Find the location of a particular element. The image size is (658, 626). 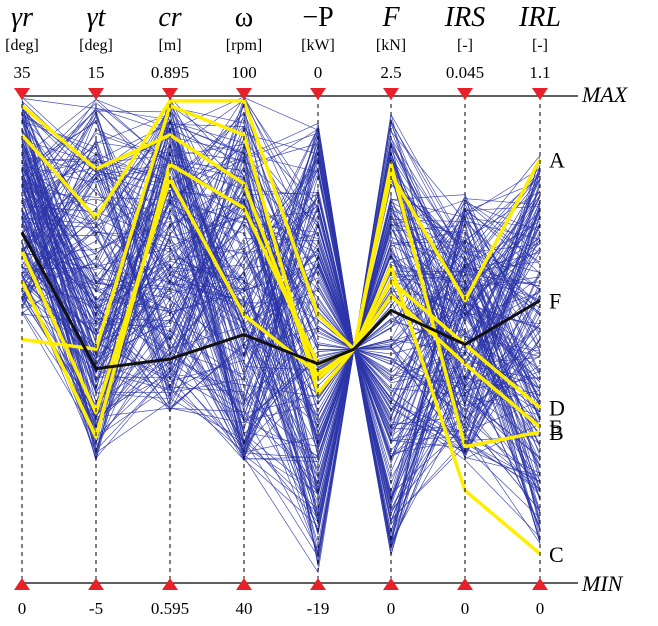

axis-max-tick: 0 is located at coordinates (318, 72).